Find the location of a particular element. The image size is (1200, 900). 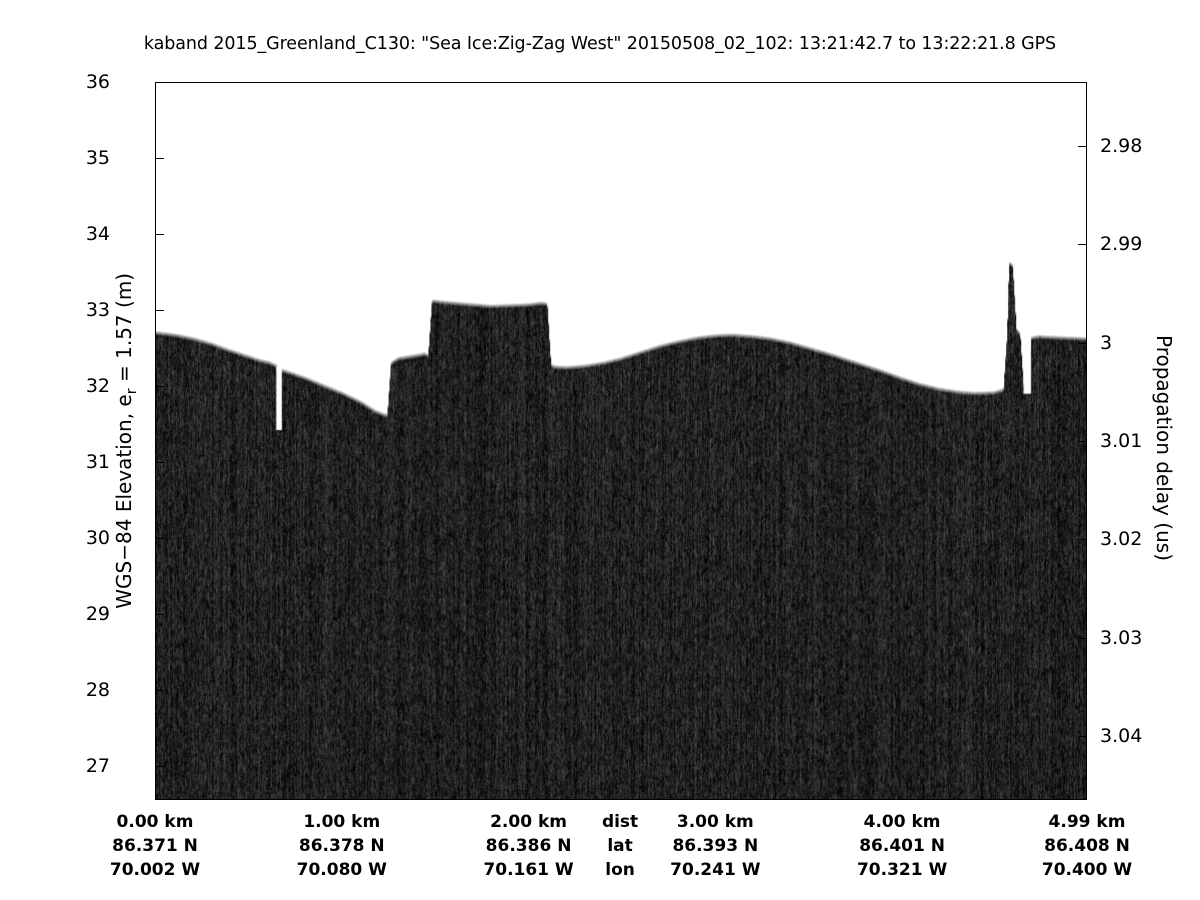

bottom-axis-lat-value: 86.401 N is located at coordinates (902, 846).